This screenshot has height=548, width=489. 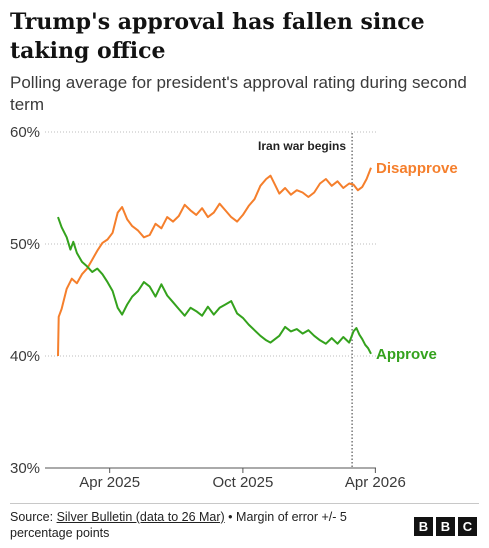 I want to click on bbc-logo-letter-1: B, so click(x=423, y=526).